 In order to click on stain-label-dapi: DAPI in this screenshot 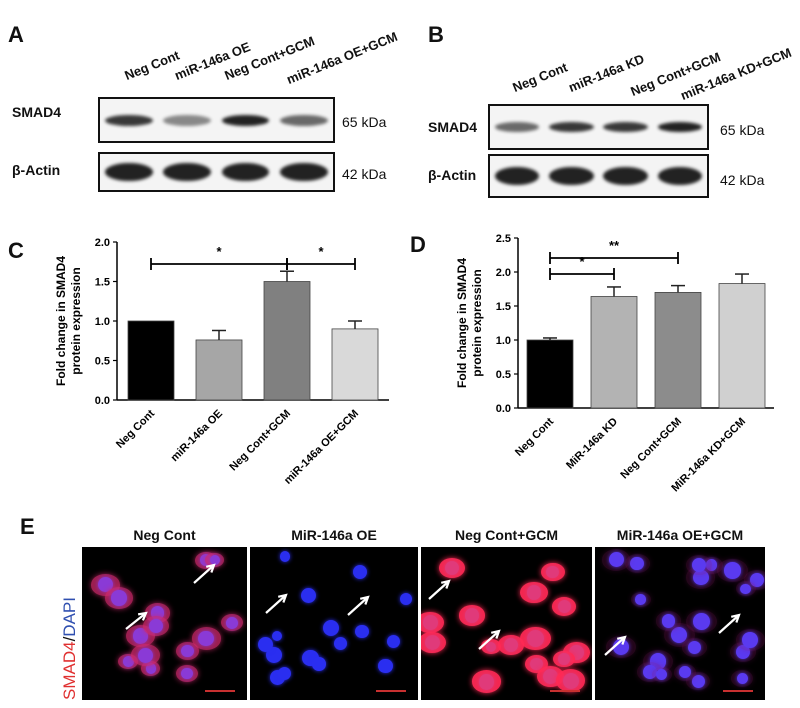, I will do `click(69, 617)`.